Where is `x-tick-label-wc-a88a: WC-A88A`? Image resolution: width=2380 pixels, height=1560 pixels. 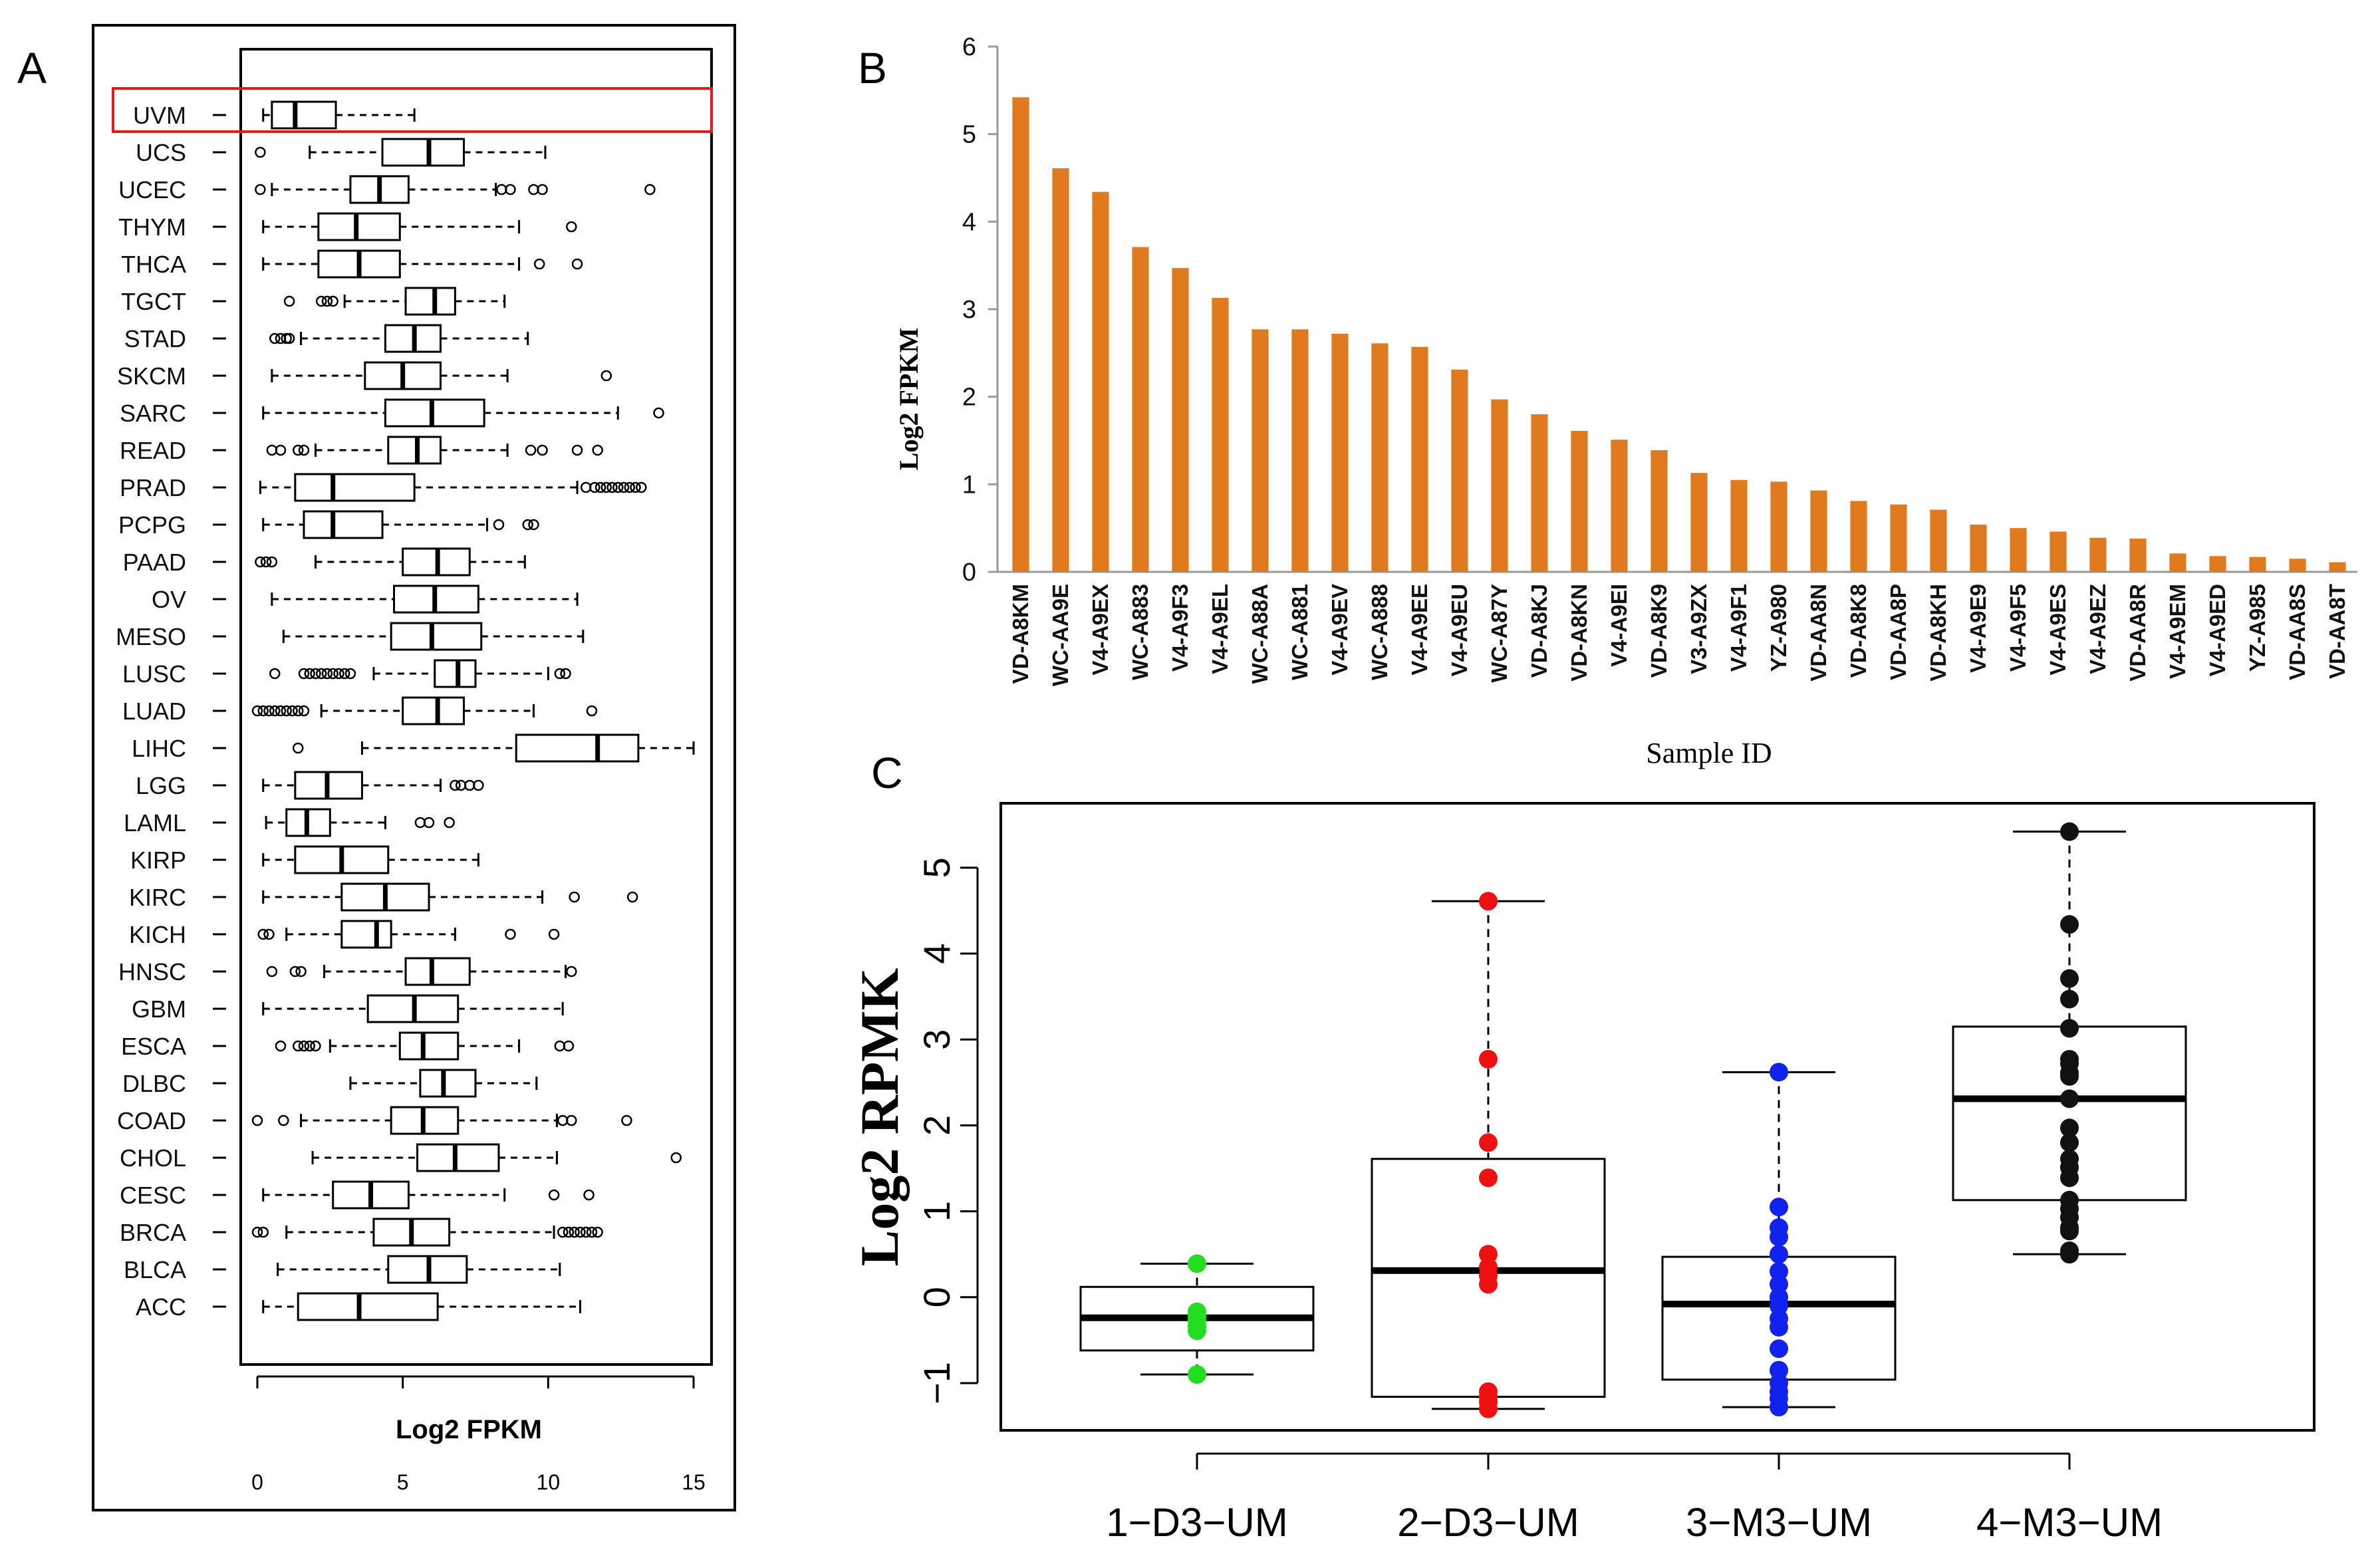 x-tick-label-wc-a88a: WC-A88A is located at coordinates (1260, 634).